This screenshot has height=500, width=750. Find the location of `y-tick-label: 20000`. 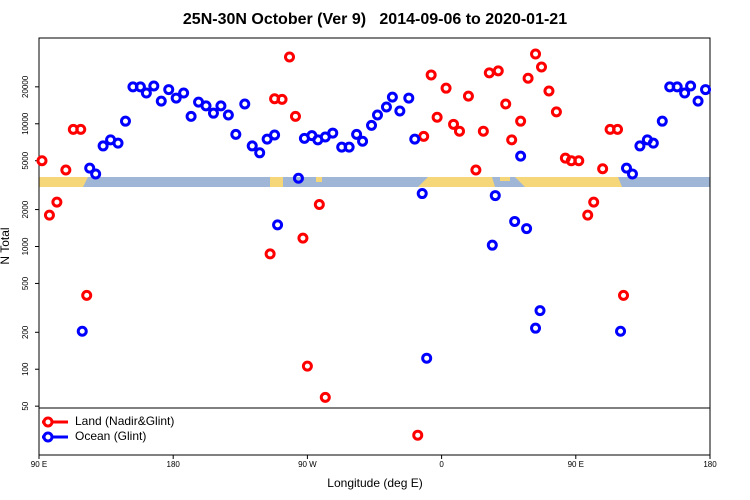

y-tick-label: 20000 is located at coordinates (25, 86).